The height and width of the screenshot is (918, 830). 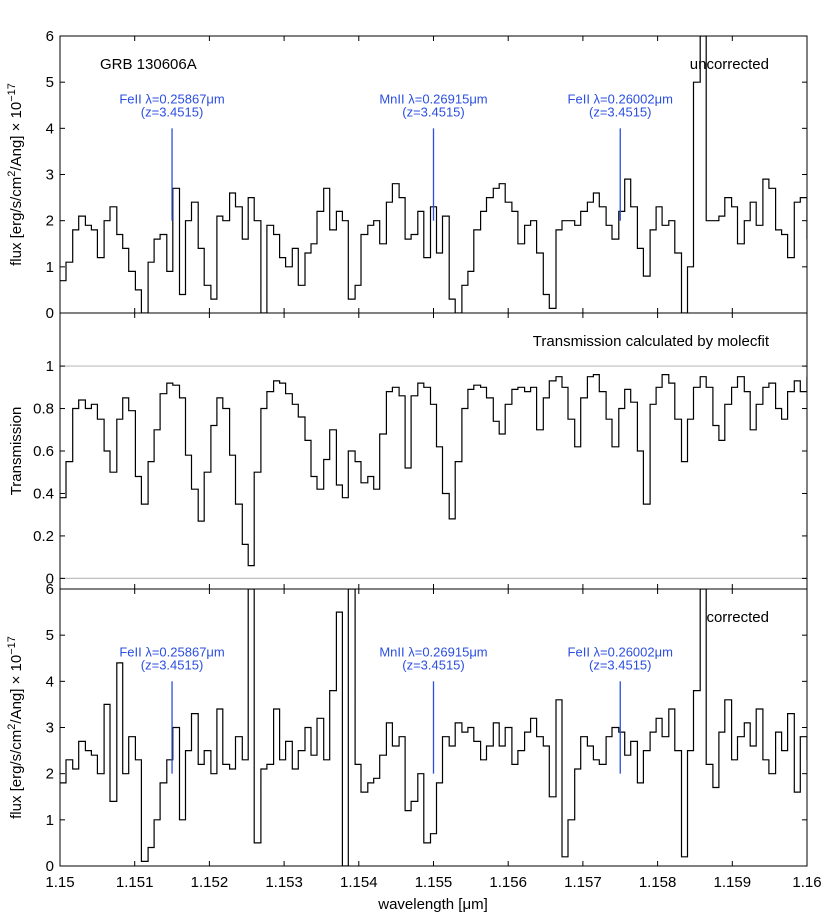 I want to click on x-tick-label-4: 1.154, so click(x=359, y=882).